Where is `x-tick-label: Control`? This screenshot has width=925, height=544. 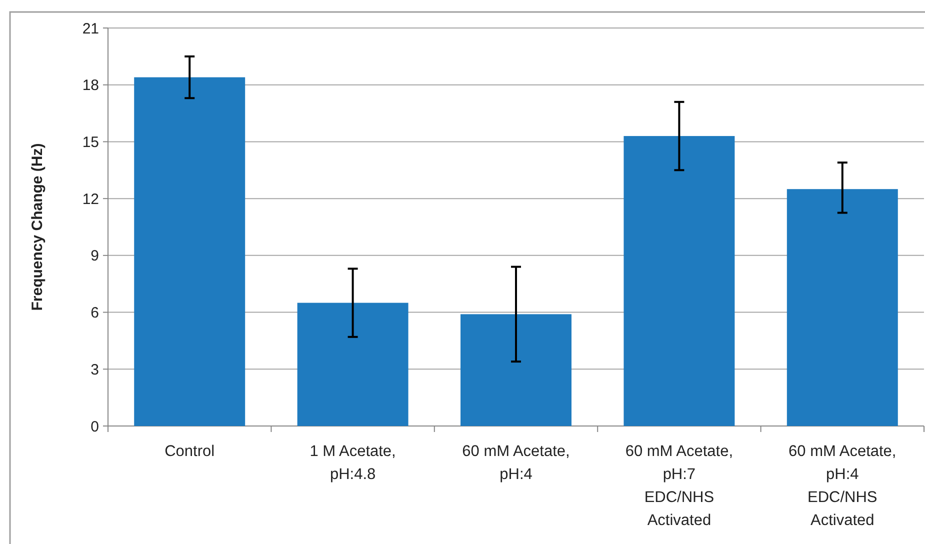 x-tick-label: Control is located at coordinates (189, 451).